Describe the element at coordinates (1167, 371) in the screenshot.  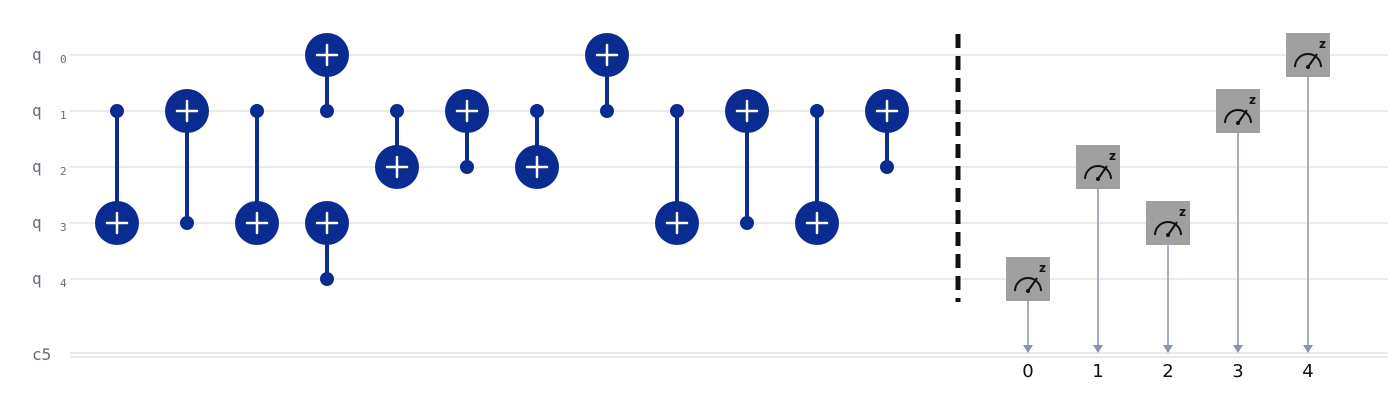
I see `classical-bit-label: 2` at that location.